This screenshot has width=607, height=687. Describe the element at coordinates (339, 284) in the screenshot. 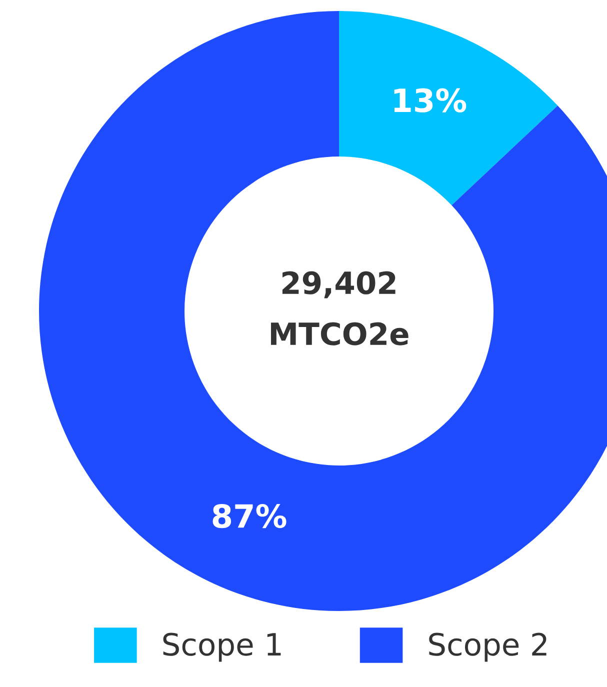

I see `text: 29,402` at that location.